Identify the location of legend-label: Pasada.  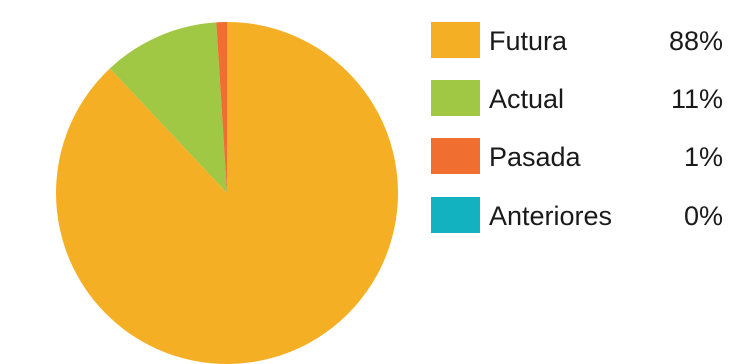
(535, 157).